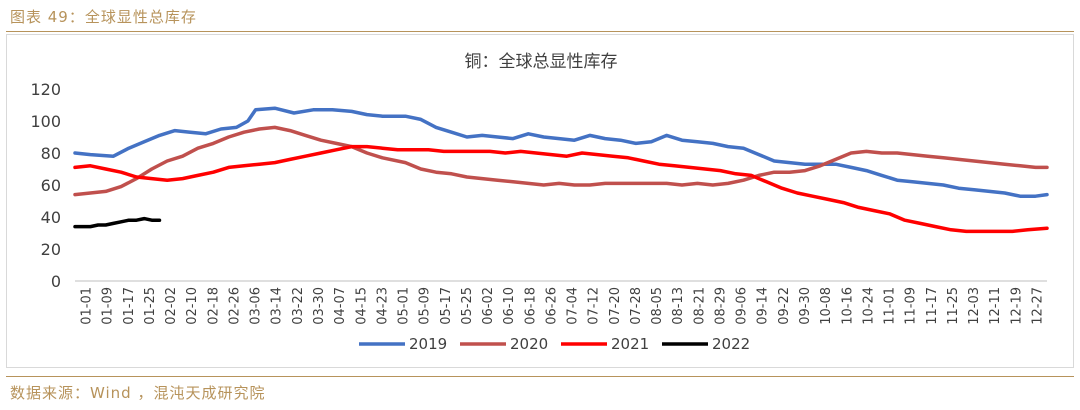 This screenshot has height=410, width=1080. What do you see at coordinates (699, 306) in the screenshot?
I see `x-tick-label: 08-21` at bounding box center [699, 306].